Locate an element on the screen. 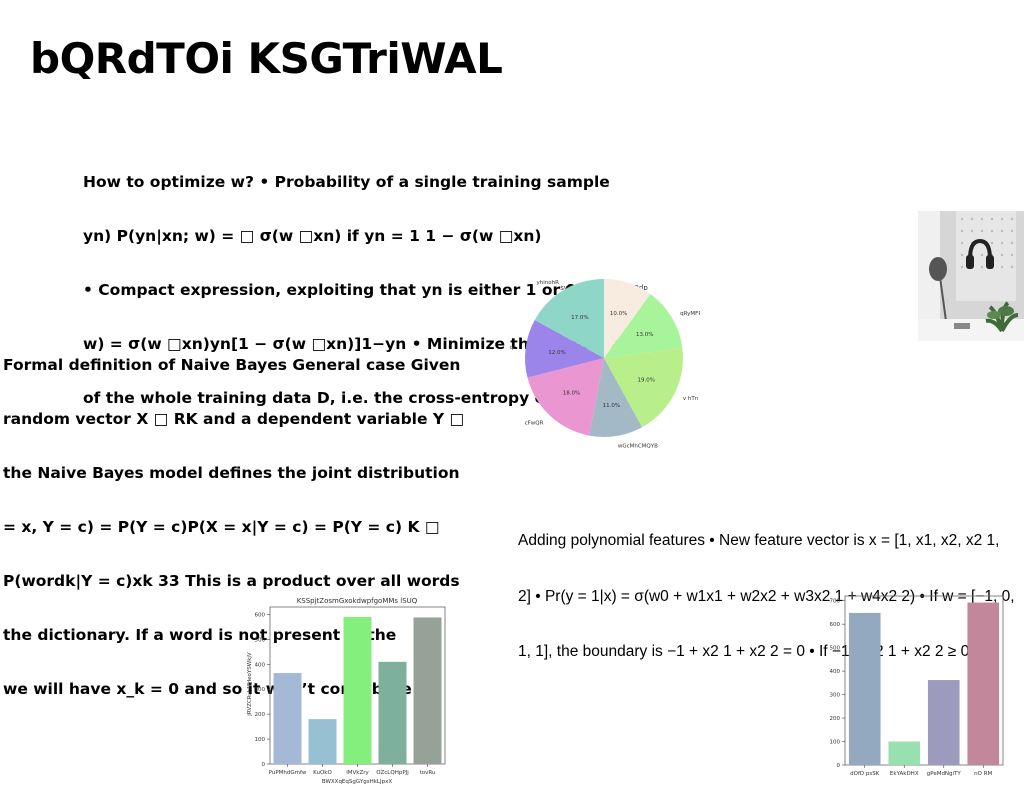 Image resolution: width=1024 pixels, height=788 pixels. bar-chart-2-frame is located at coordinates (924, 680).